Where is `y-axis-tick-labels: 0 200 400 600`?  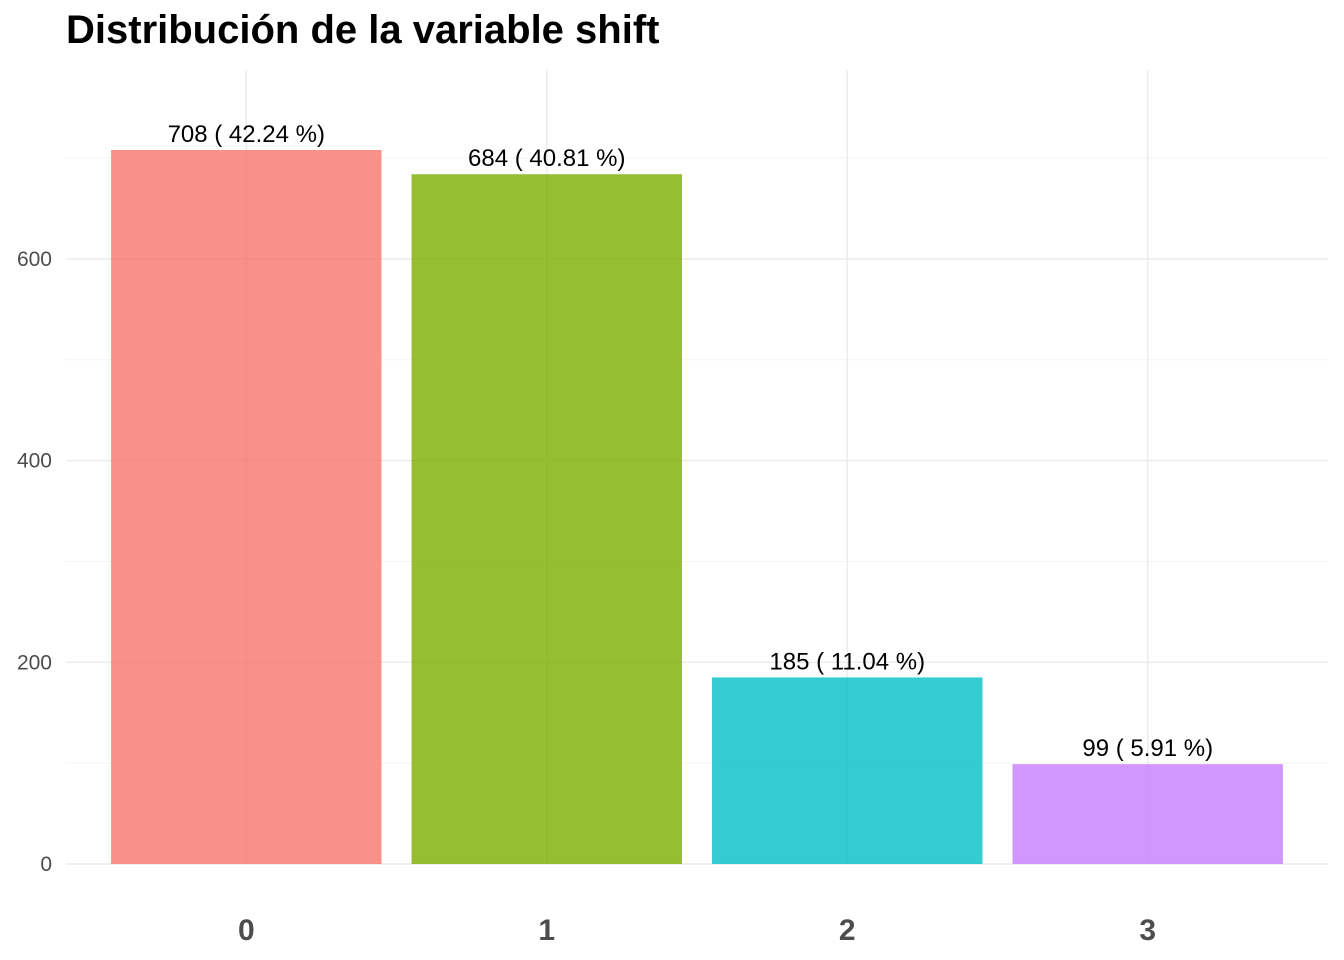
y-axis-tick-labels: 0 200 400 600 is located at coordinates (34, 562).